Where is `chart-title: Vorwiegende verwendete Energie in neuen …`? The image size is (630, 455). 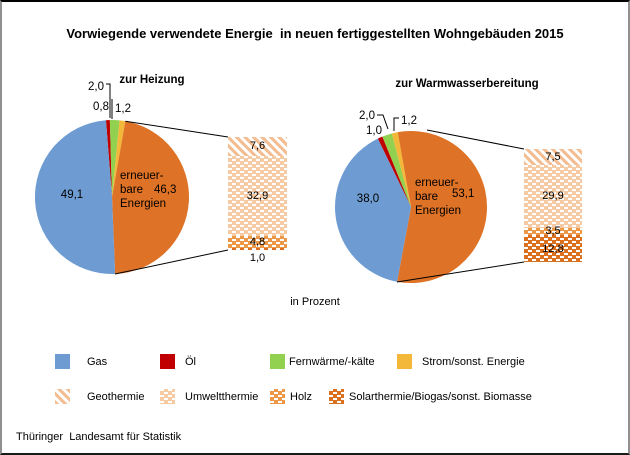
chart-title: Vorwiegende verwendete Energie in neuen … is located at coordinates (315, 33).